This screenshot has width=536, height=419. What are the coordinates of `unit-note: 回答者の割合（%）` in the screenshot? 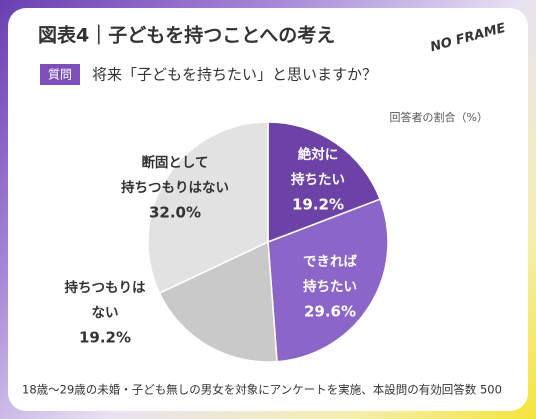 It's located at (439, 117).